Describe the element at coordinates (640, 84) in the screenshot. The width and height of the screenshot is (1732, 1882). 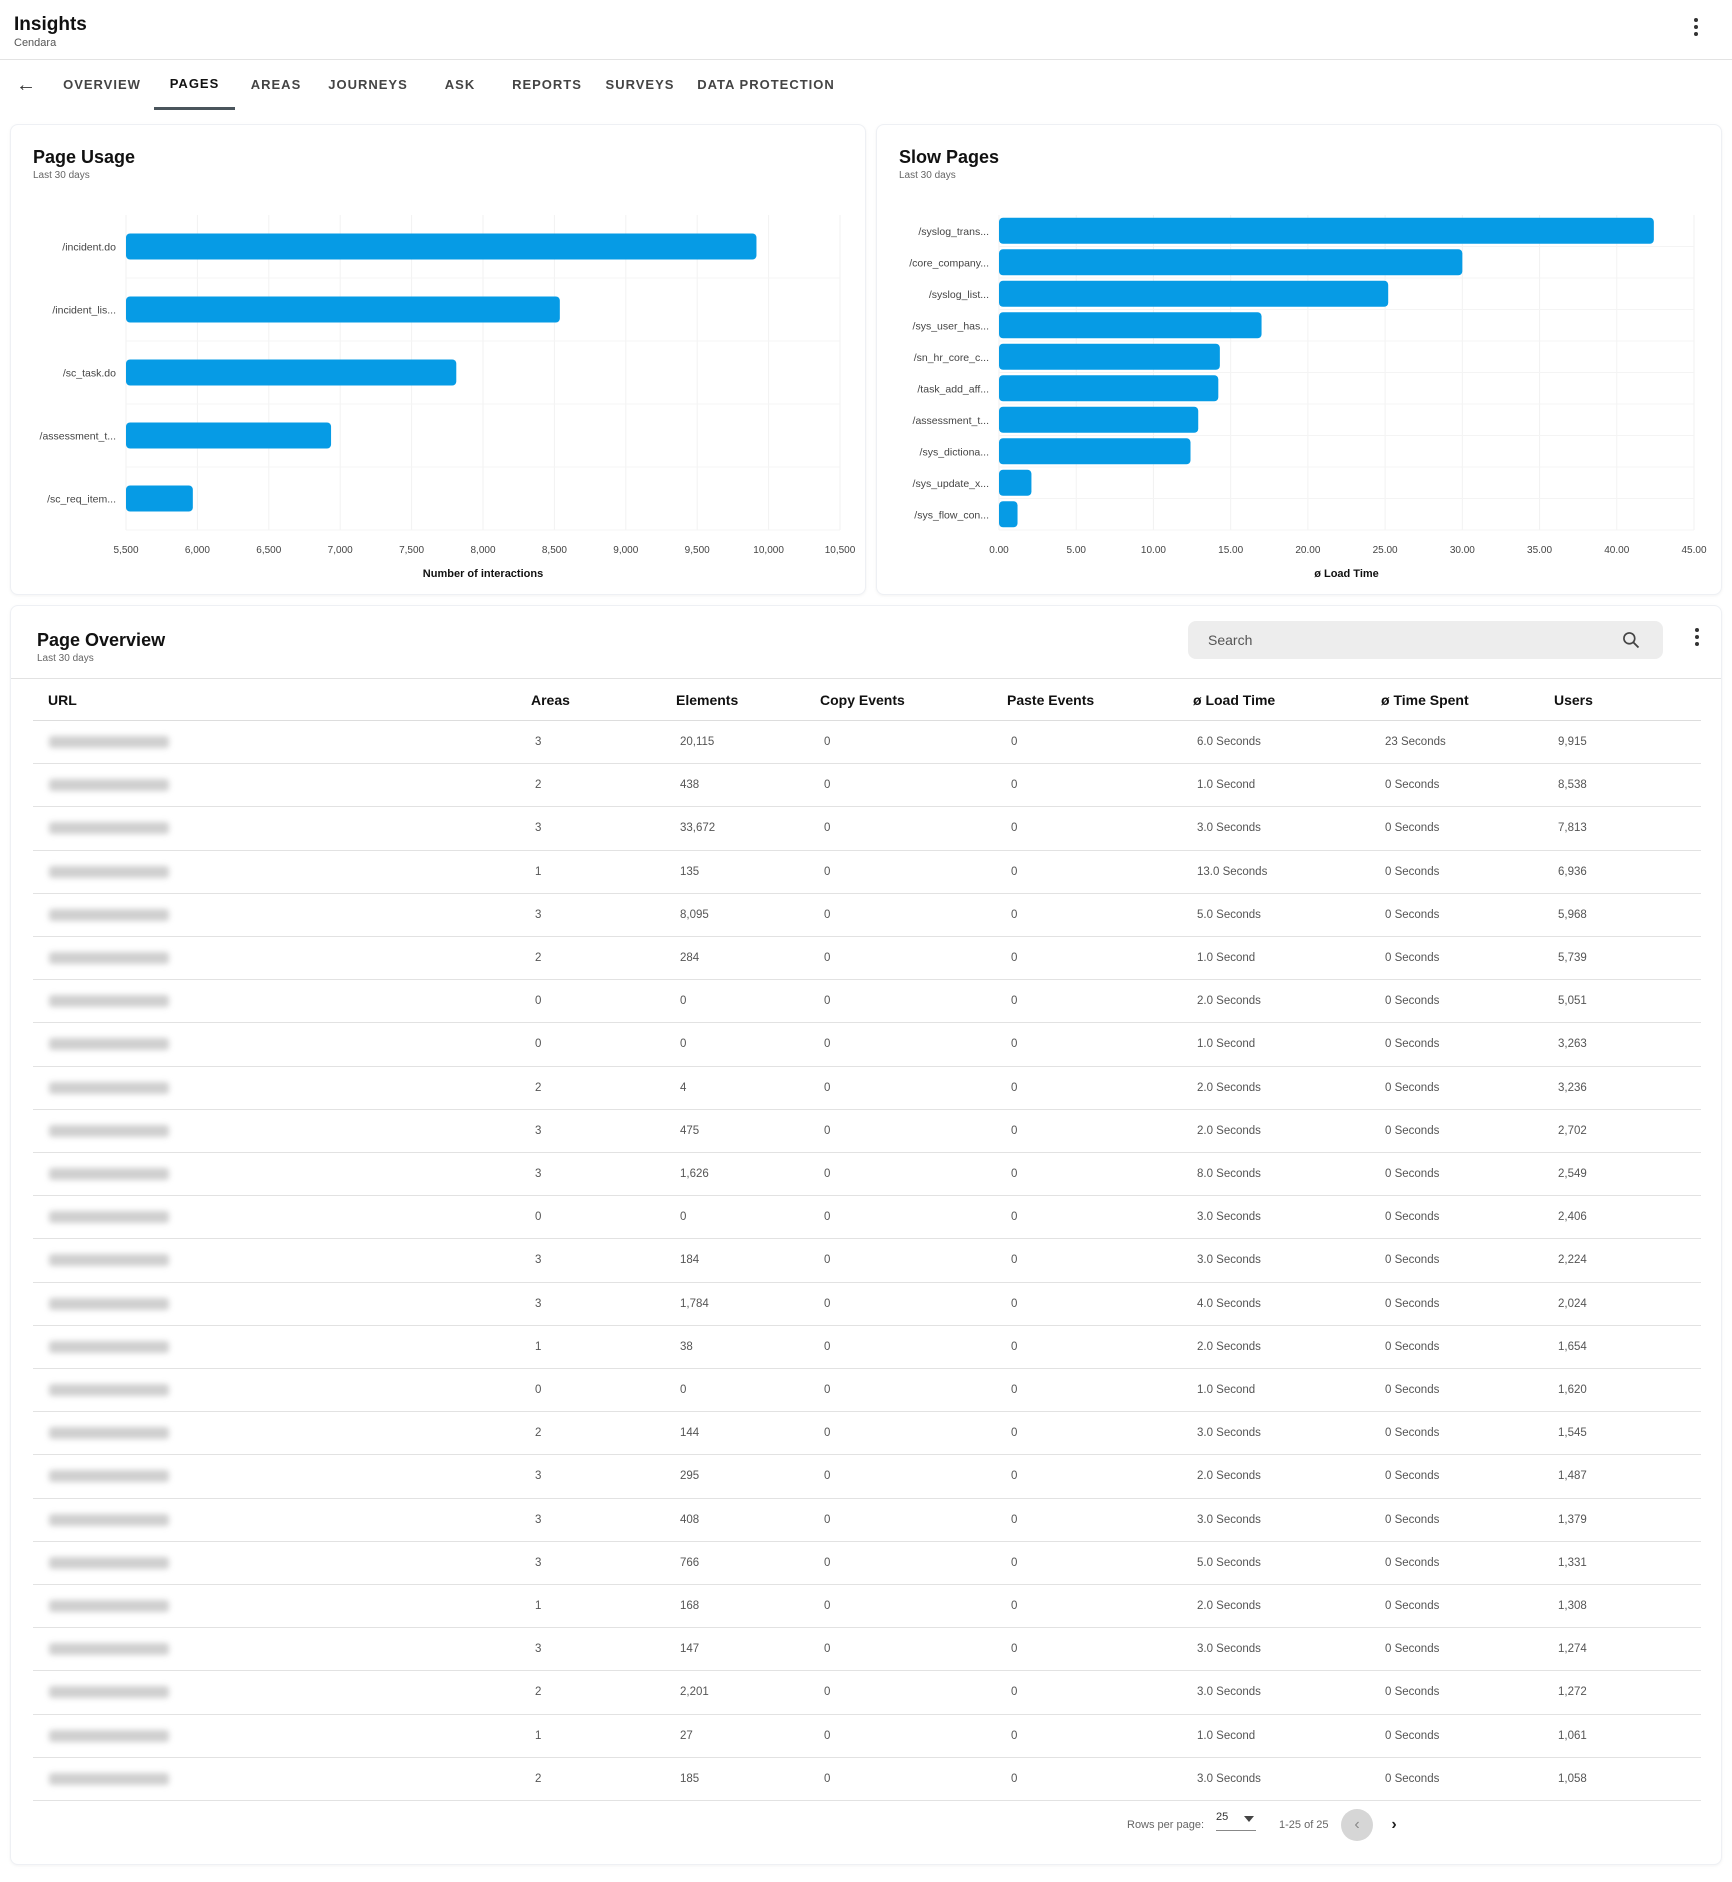
I see `tab-surveys: SURVEYS` at that location.